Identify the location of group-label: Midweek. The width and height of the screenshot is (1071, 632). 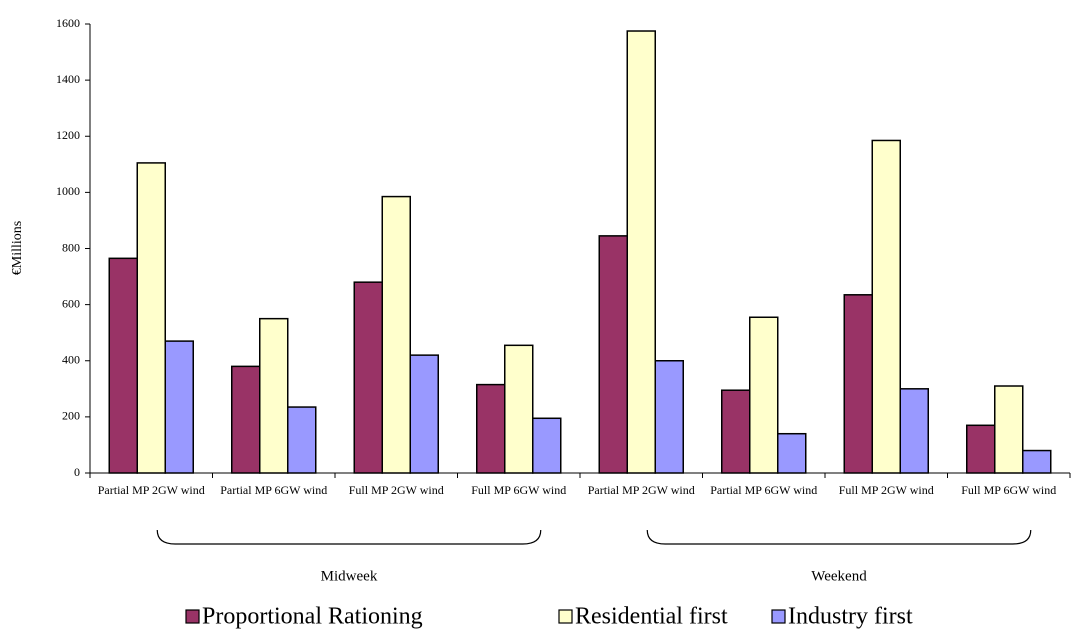
(349, 576).